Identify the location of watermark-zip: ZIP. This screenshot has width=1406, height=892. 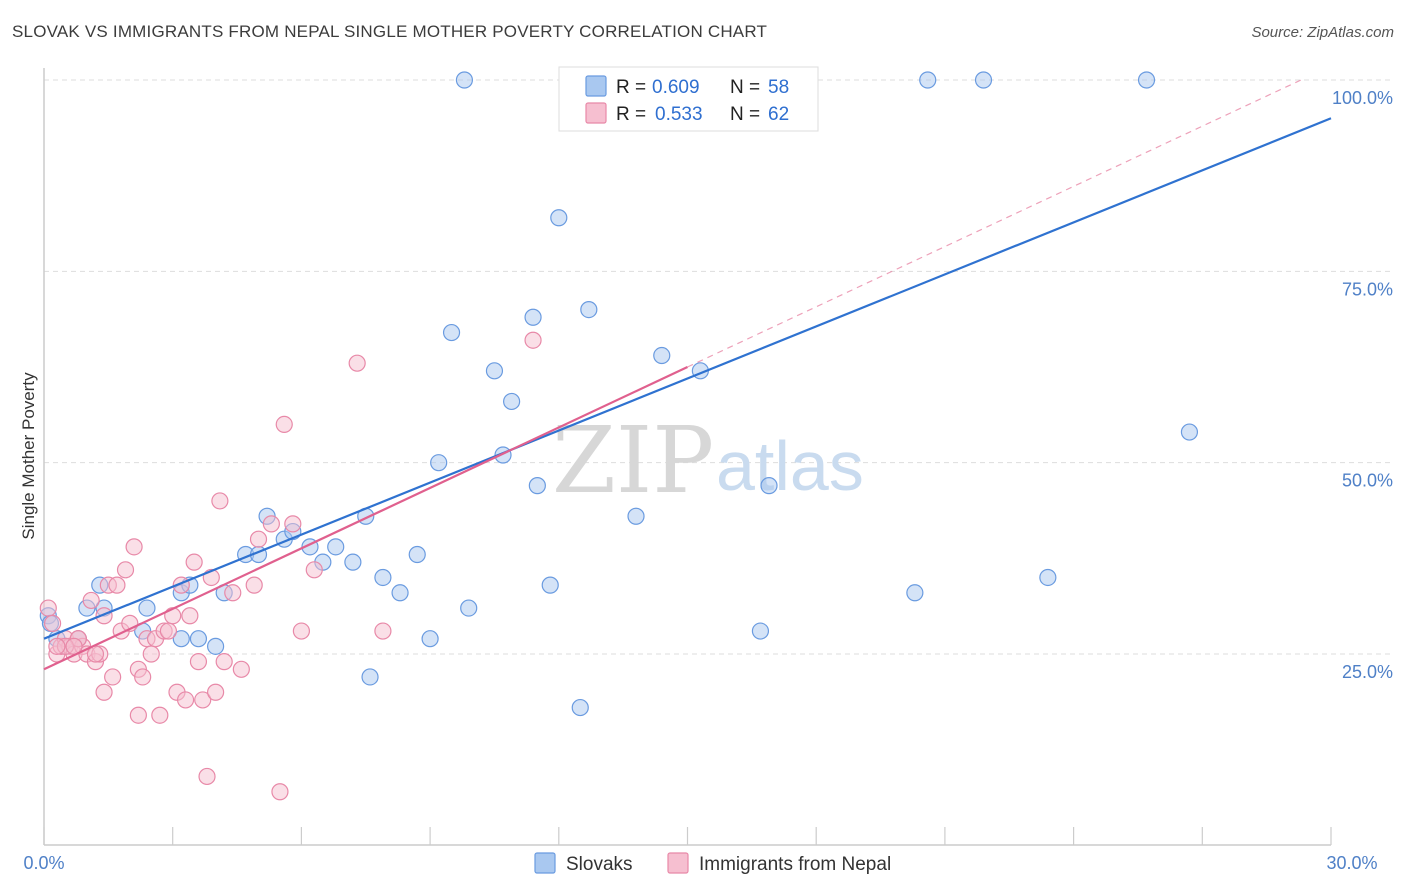
(633, 460).